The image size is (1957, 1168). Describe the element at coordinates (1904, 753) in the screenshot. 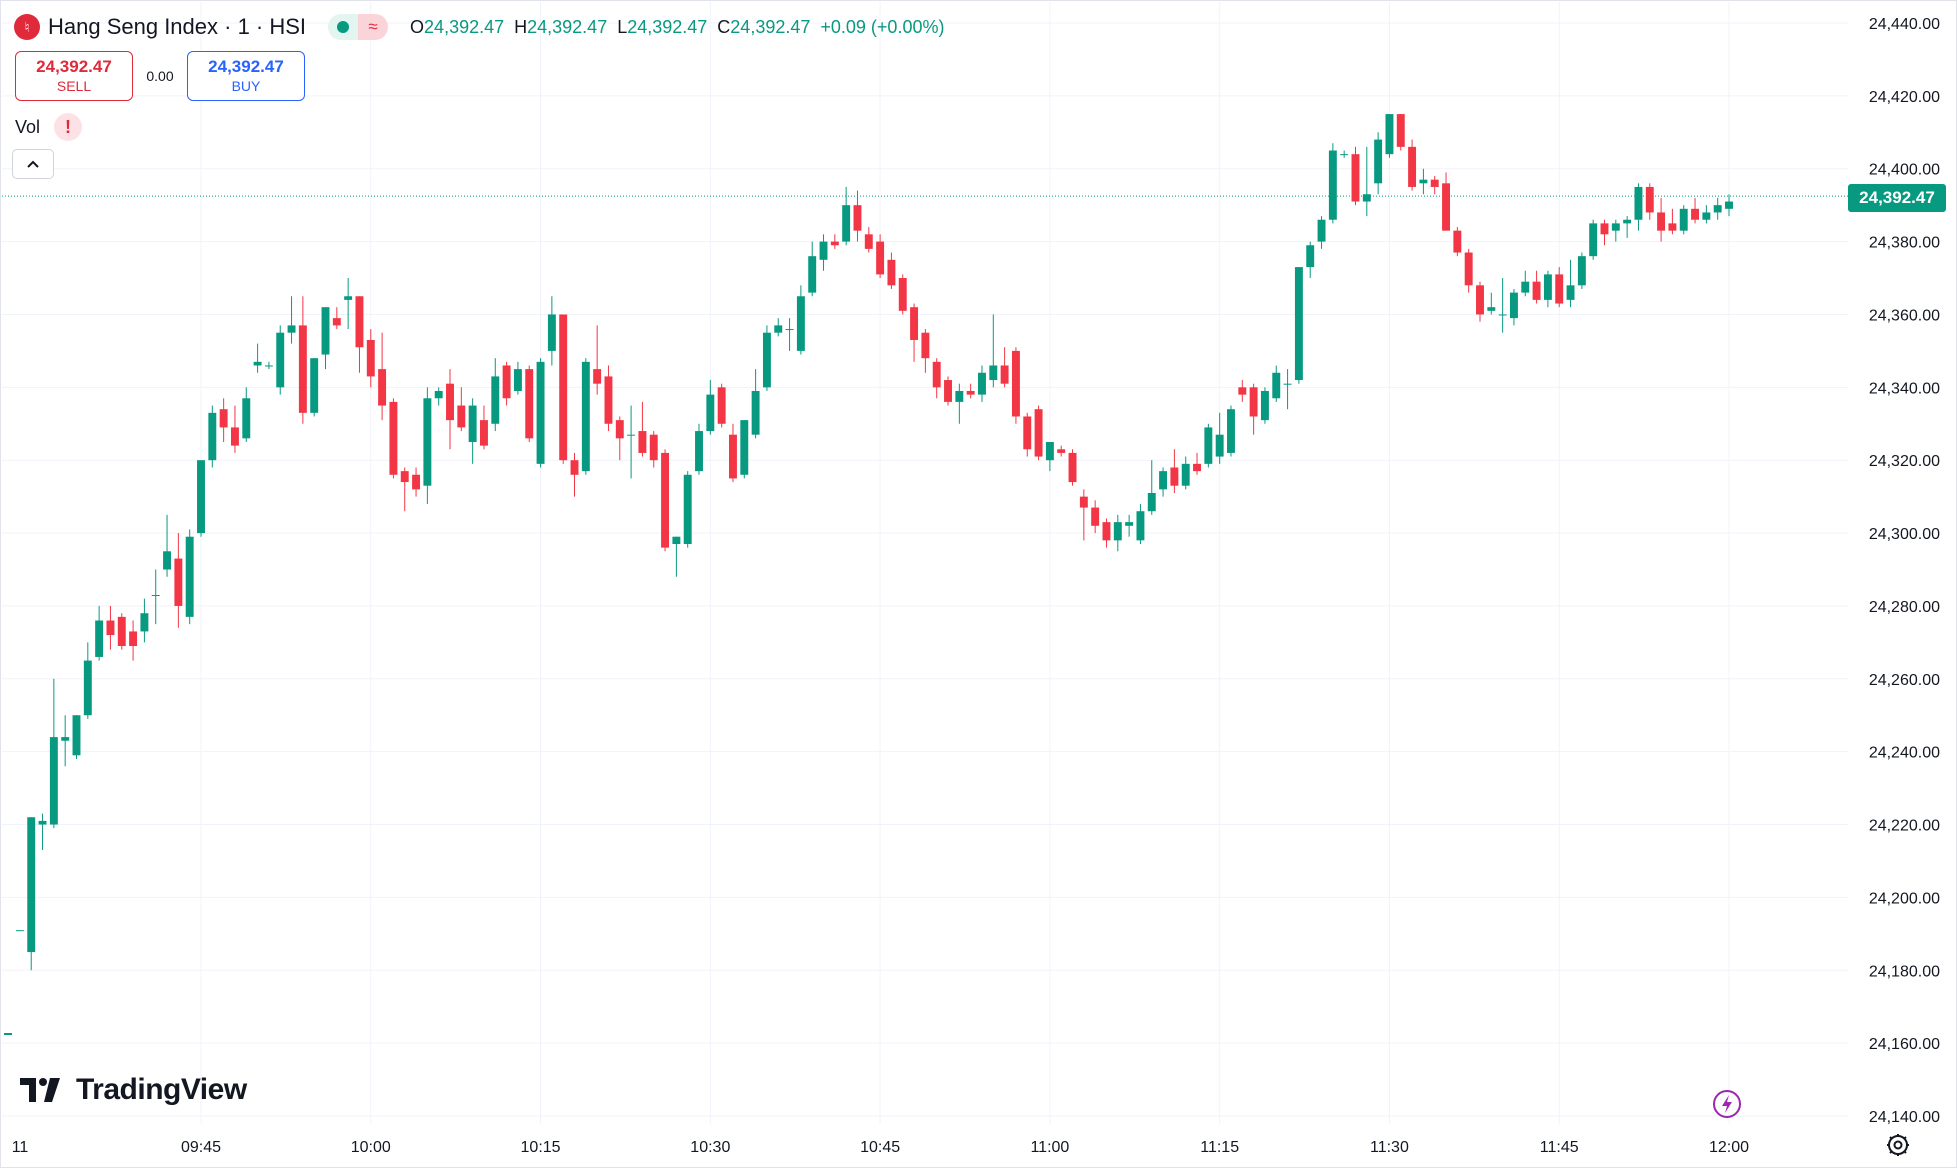

I see `y-tick-label: 24,240.00` at that location.